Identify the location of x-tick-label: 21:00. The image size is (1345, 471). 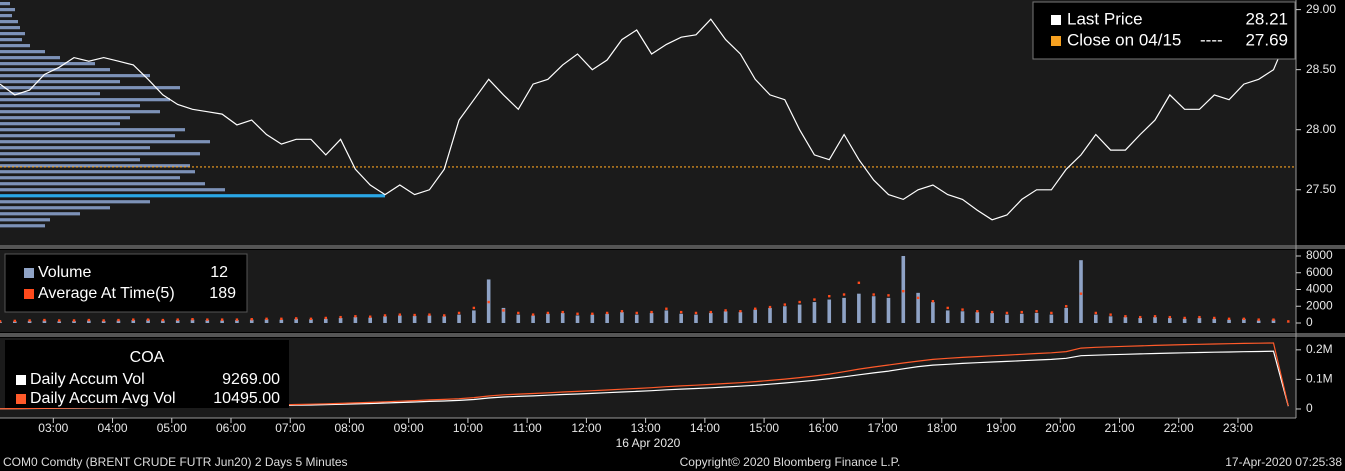
(1119, 428).